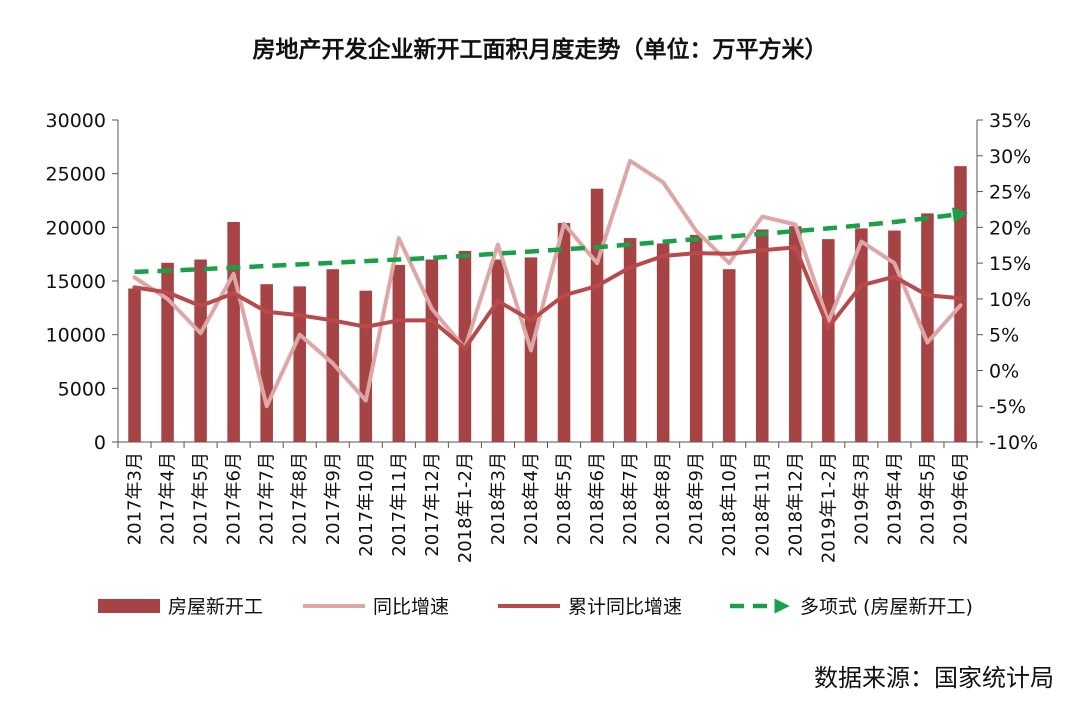 This screenshot has width=1080, height=704. I want to click on x-tick-label: 2018年12月, so click(795, 504).